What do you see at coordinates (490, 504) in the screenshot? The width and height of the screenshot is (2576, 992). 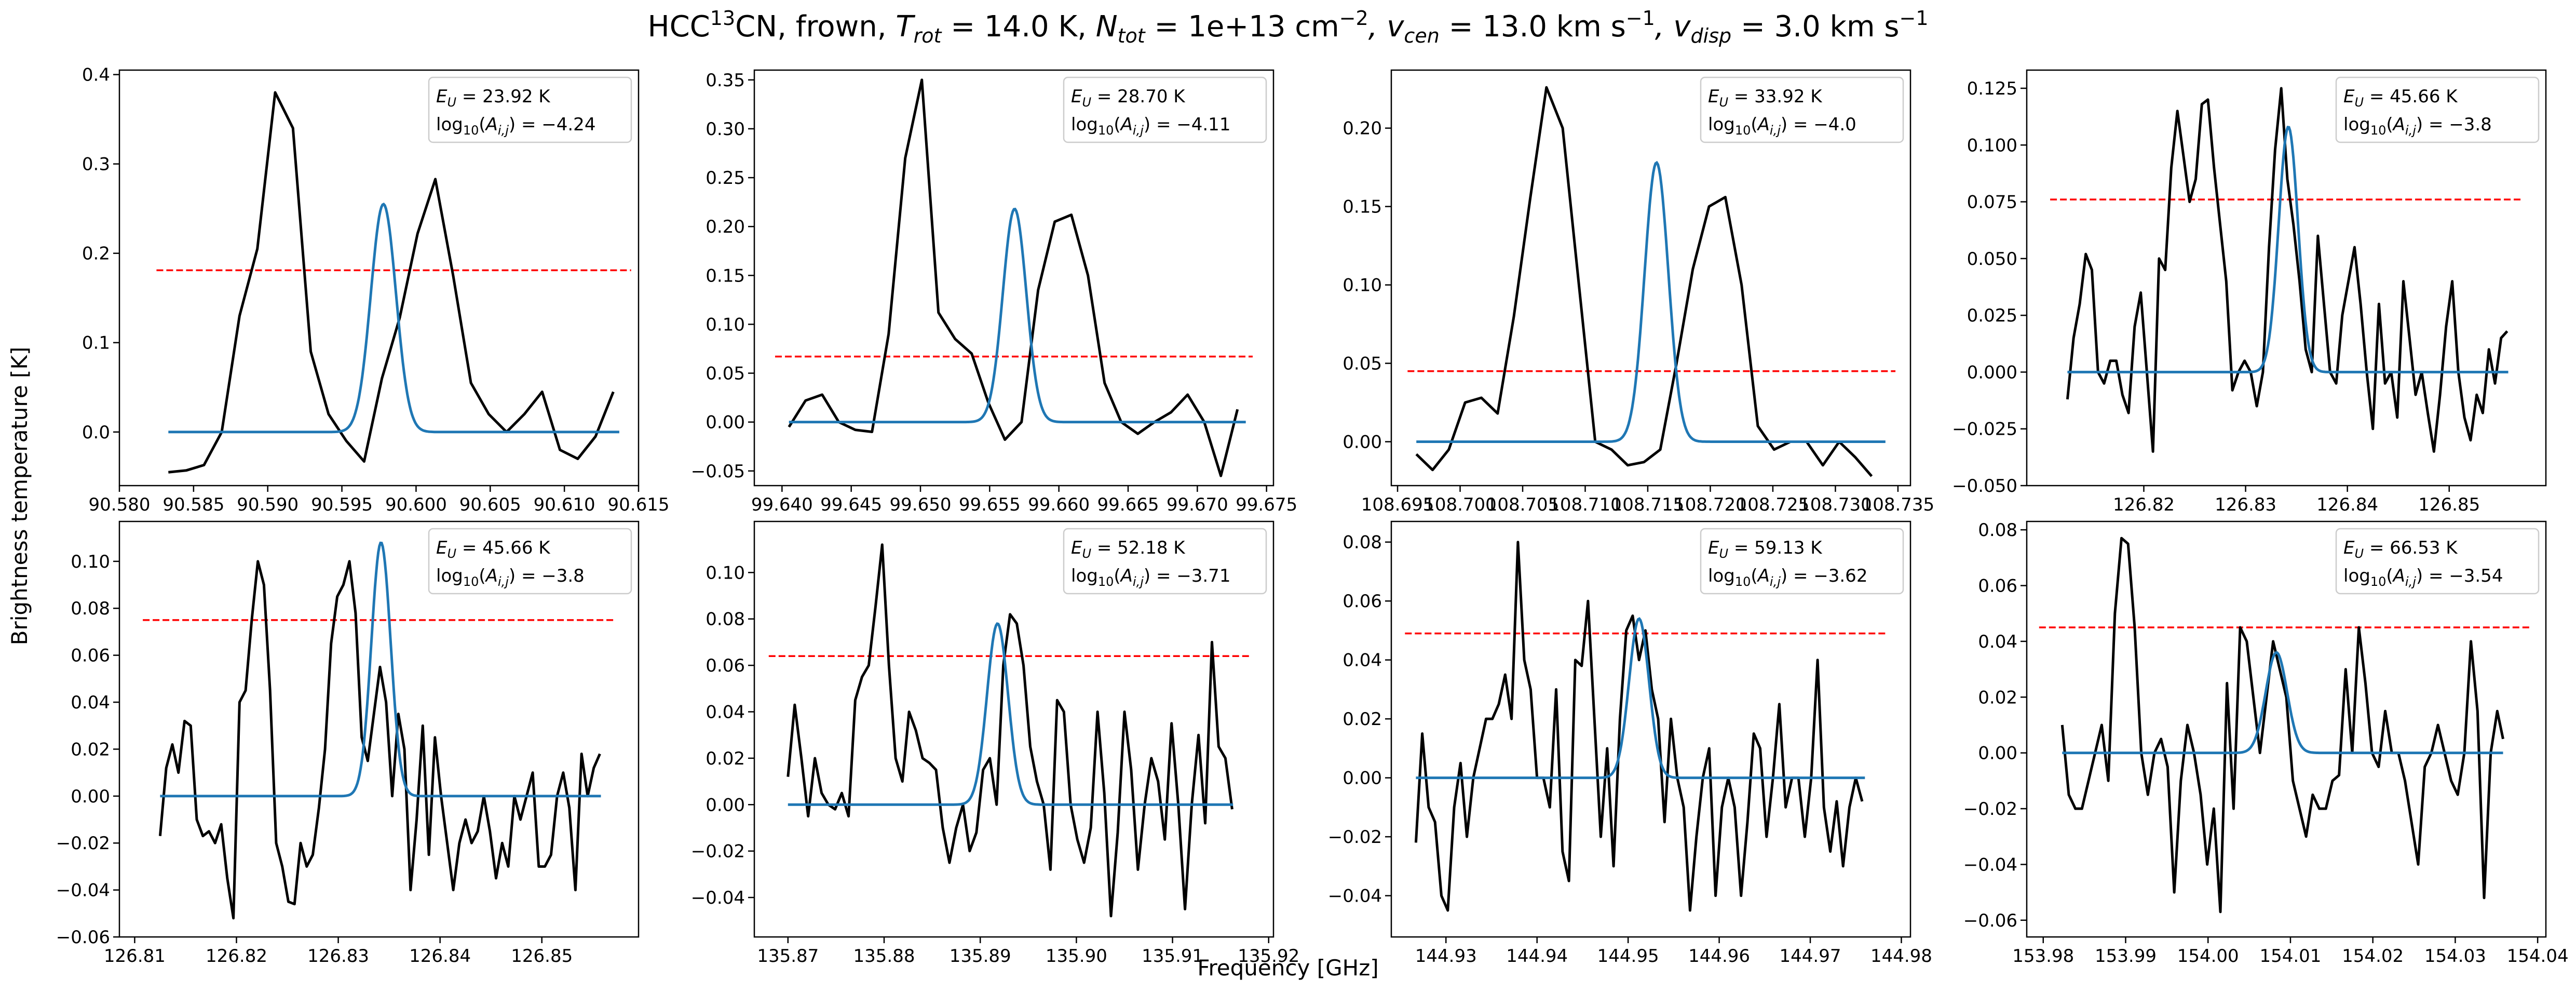 I see `x-tick-label: 90.605` at bounding box center [490, 504].